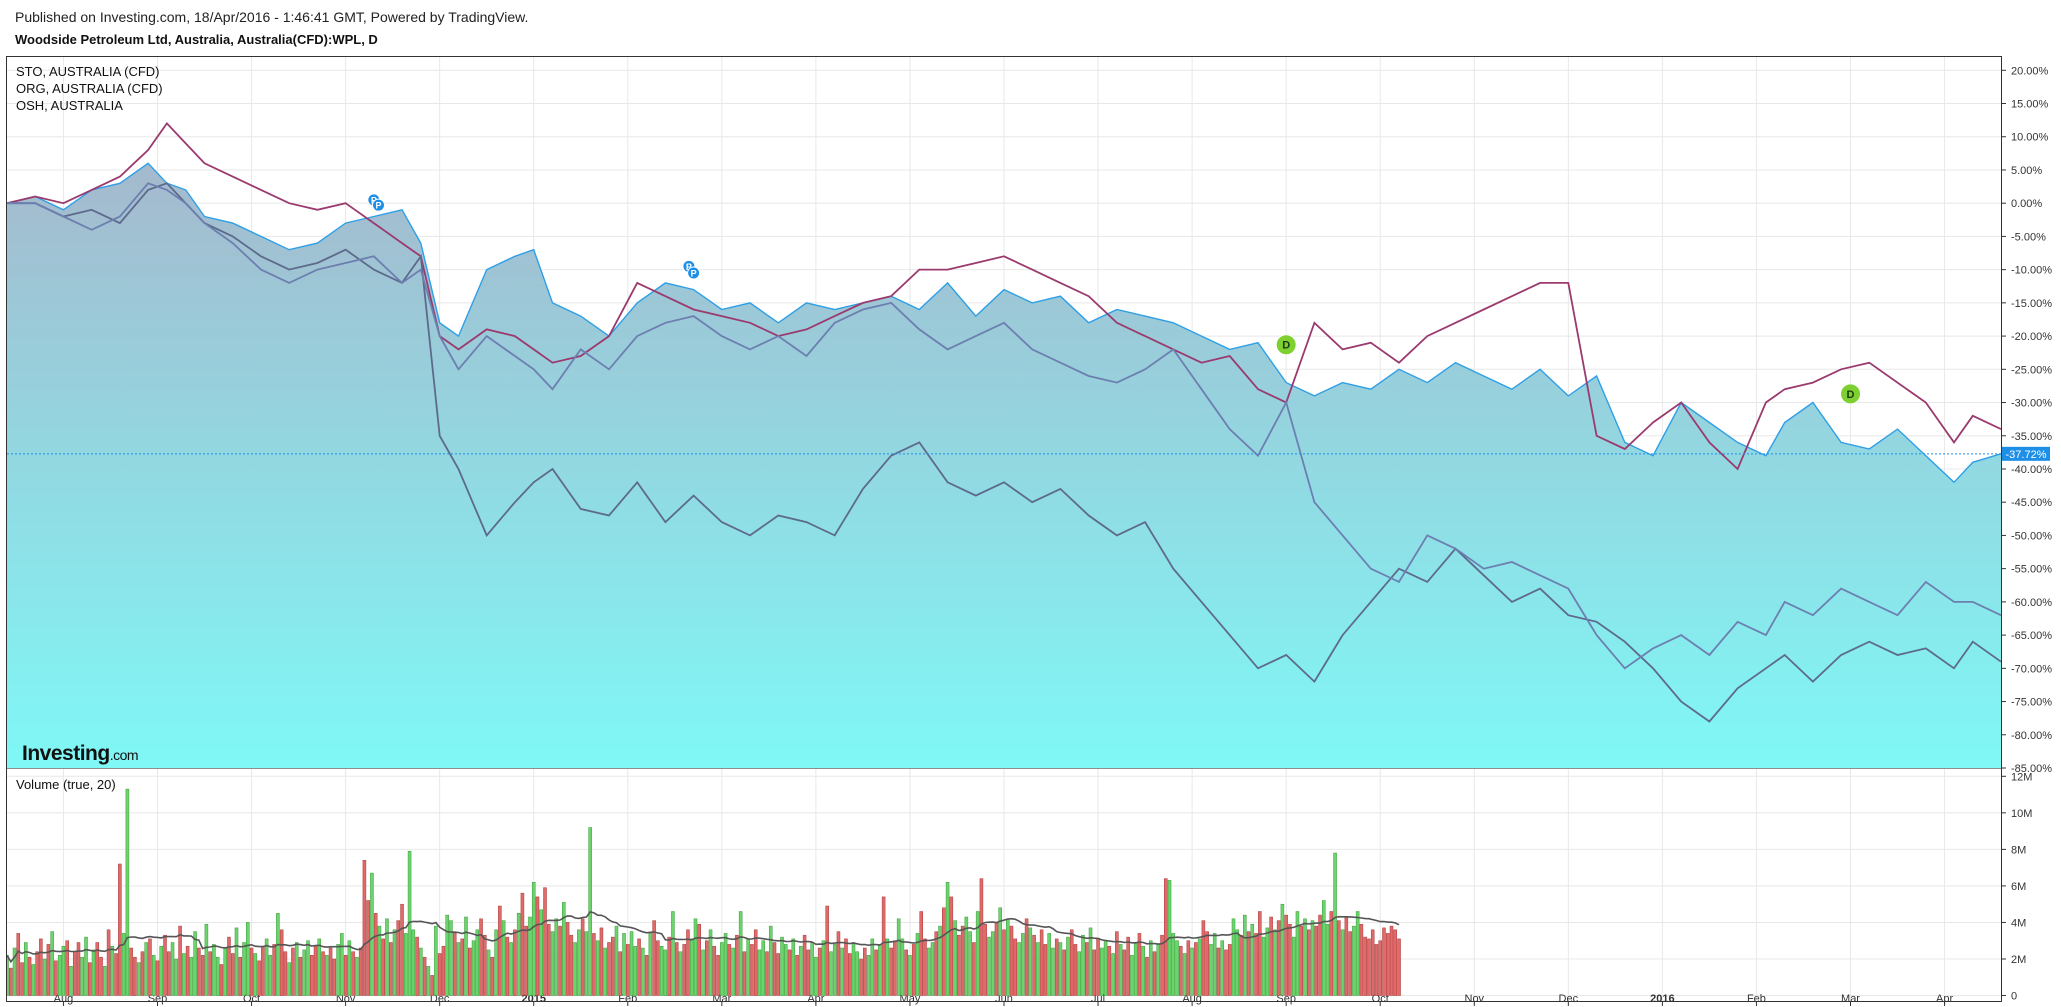  I want to click on y-tick-label: 6M, so click(2018, 887).